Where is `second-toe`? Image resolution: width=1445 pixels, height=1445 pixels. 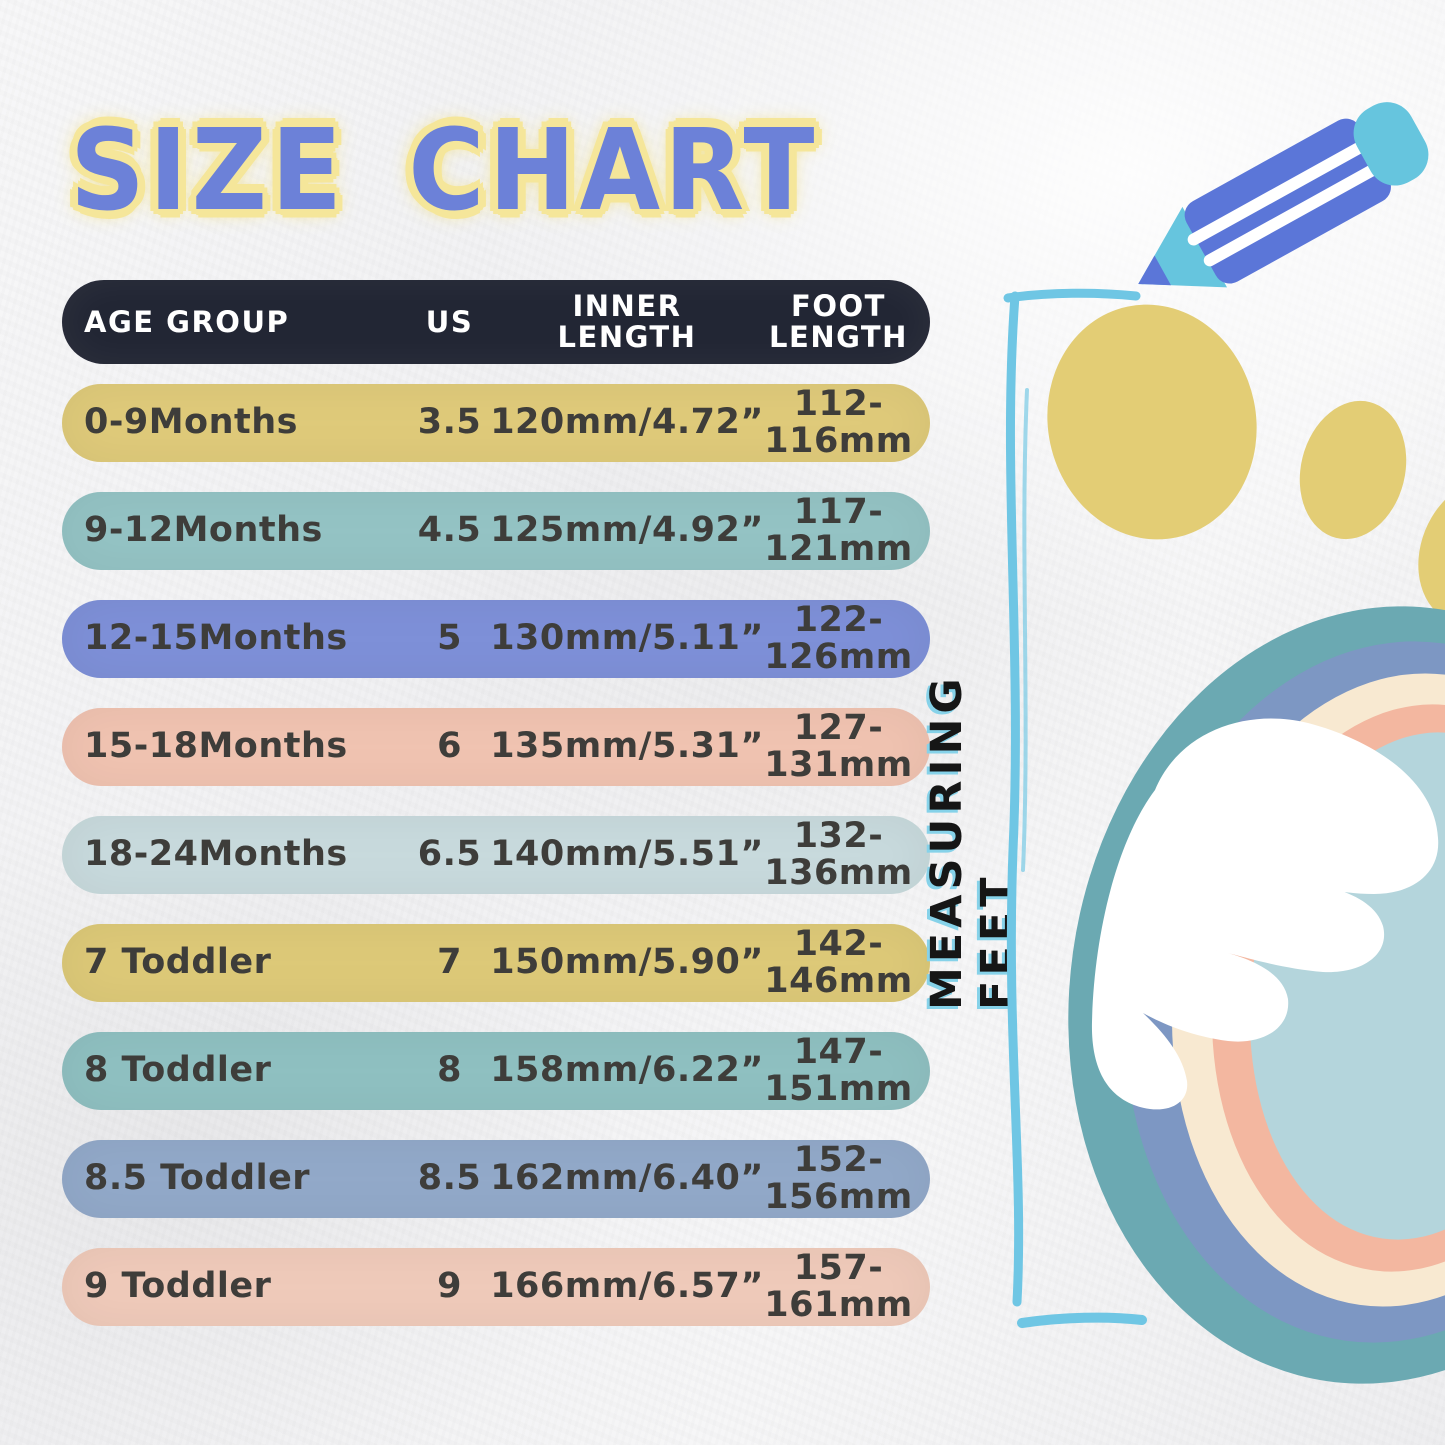 second-toe is located at coordinates (1353, 470).